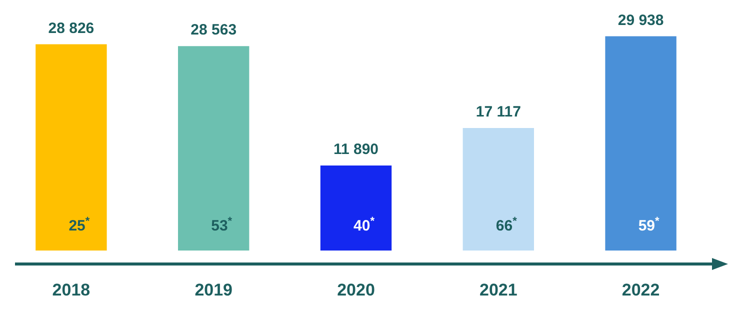  I want to click on annotation: 66*, so click(507, 225).